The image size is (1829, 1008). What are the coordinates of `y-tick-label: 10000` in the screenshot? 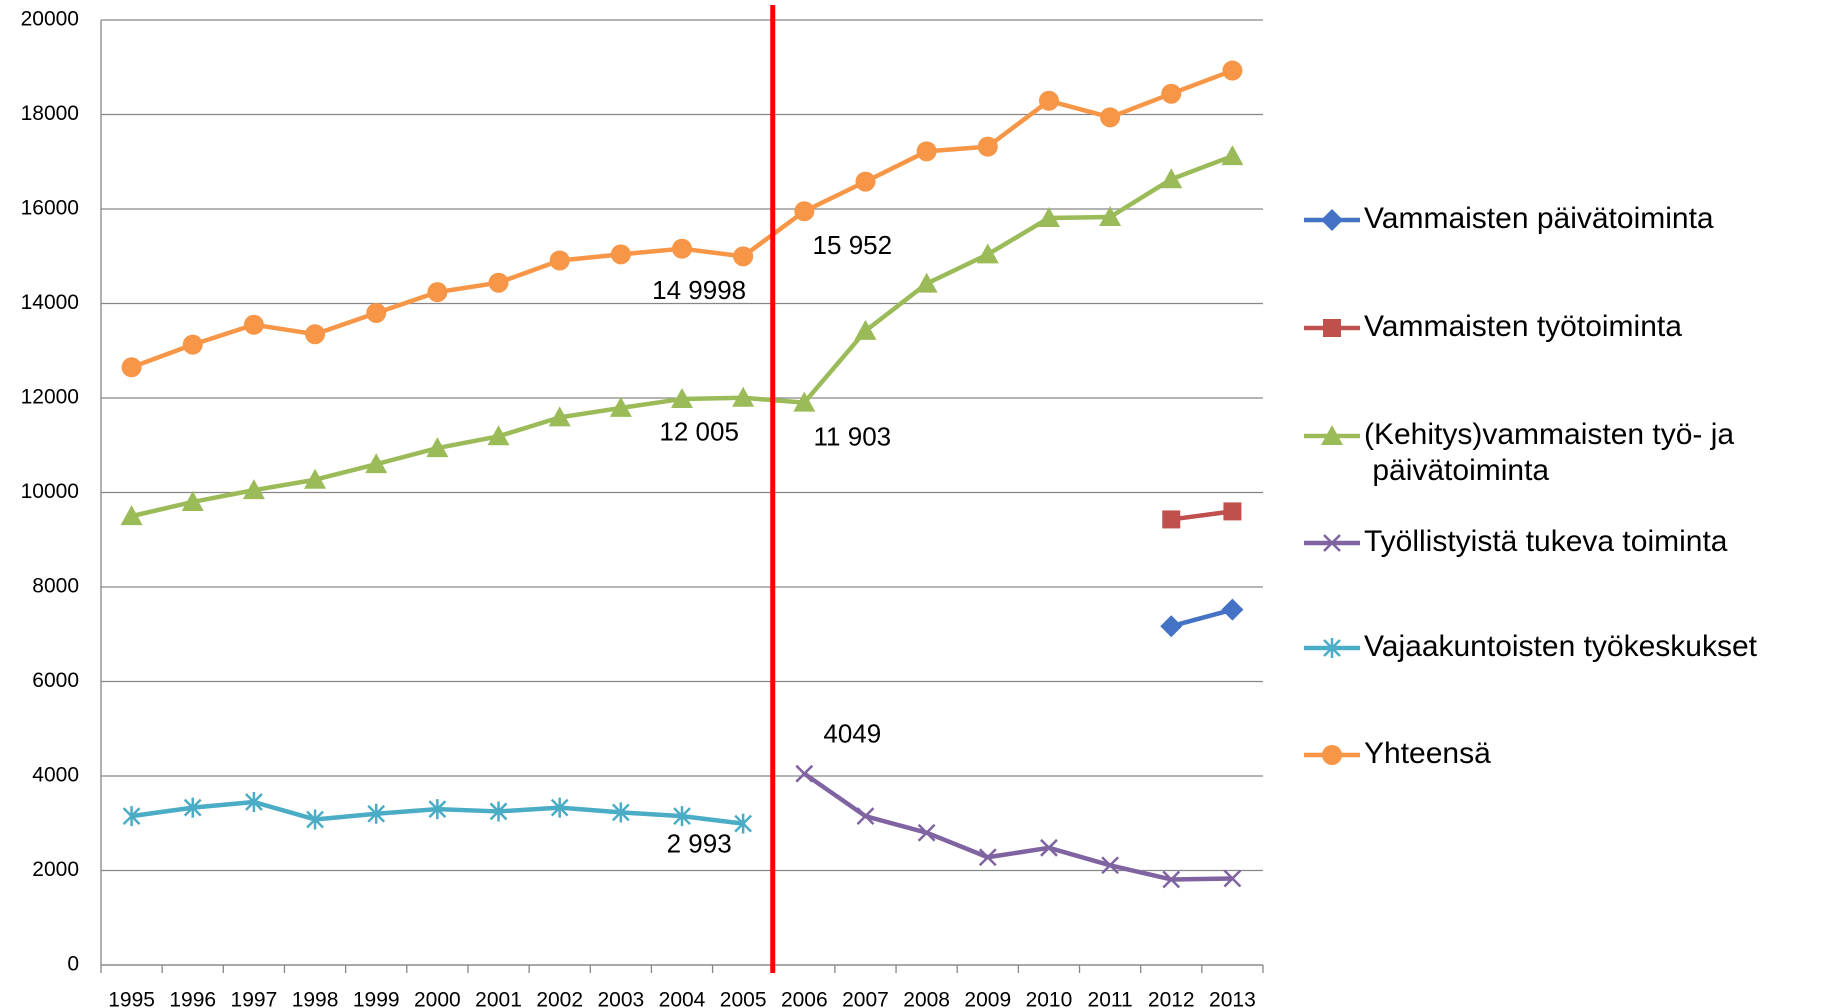 It's located at (50, 491).